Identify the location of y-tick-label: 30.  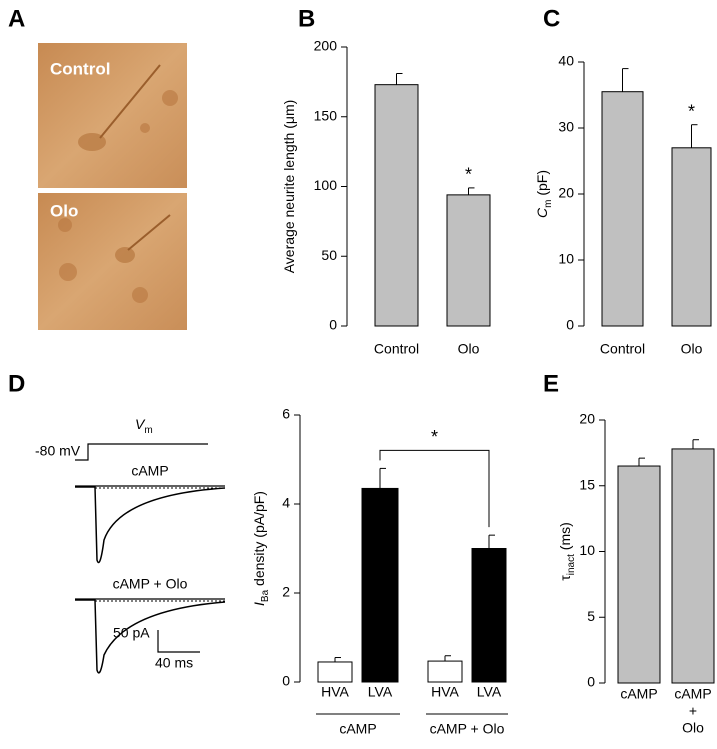
(566, 127).